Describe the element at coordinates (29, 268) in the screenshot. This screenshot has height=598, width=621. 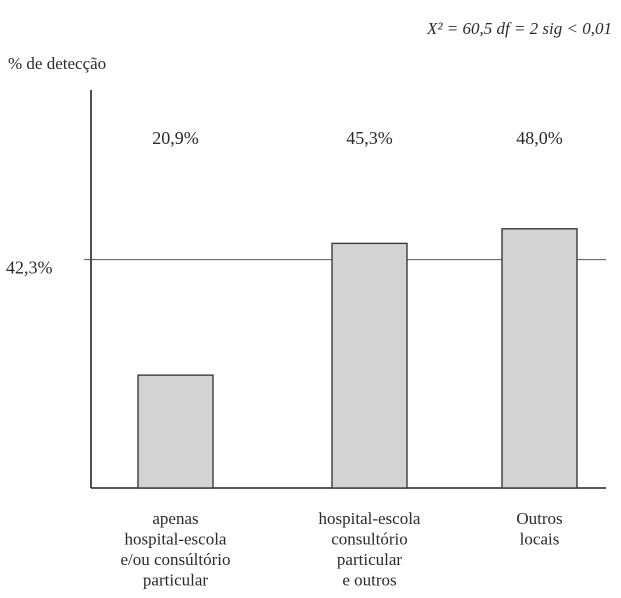
I see `reference-line-label: 42,3%` at that location.